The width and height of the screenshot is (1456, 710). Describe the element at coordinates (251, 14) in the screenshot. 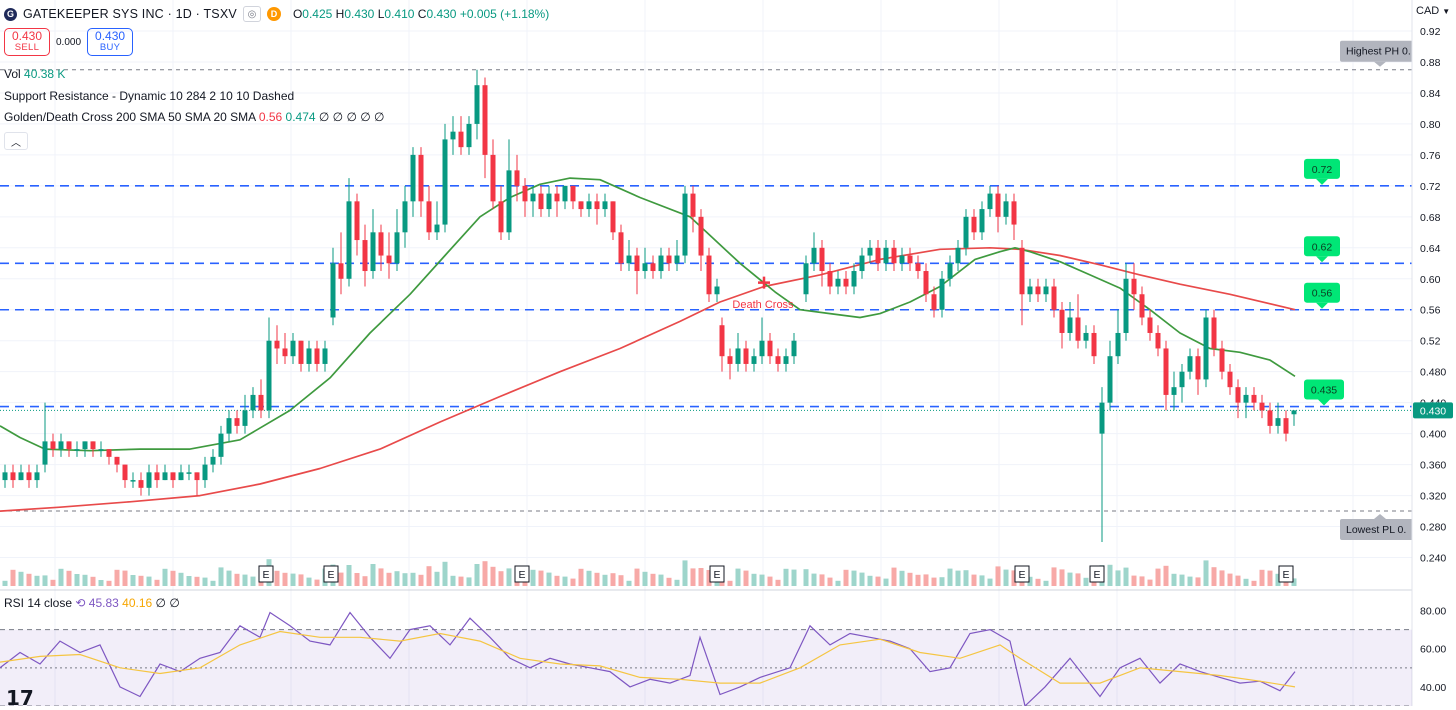

I see `eye-icon: ◎` at that location.